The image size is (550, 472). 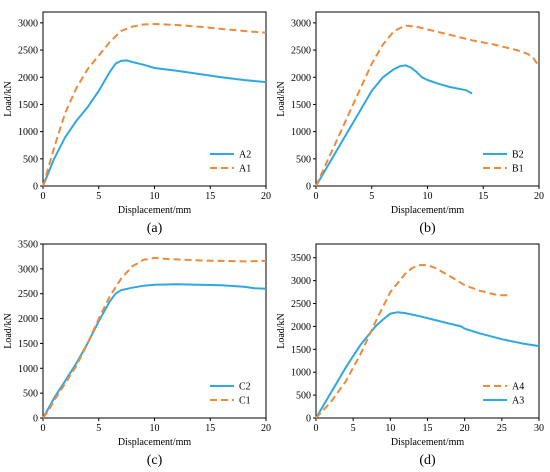 What do you see at coordinates (154, 123) in the screenshot?
I see `series-line-a2` at bounding box center [154, 123].